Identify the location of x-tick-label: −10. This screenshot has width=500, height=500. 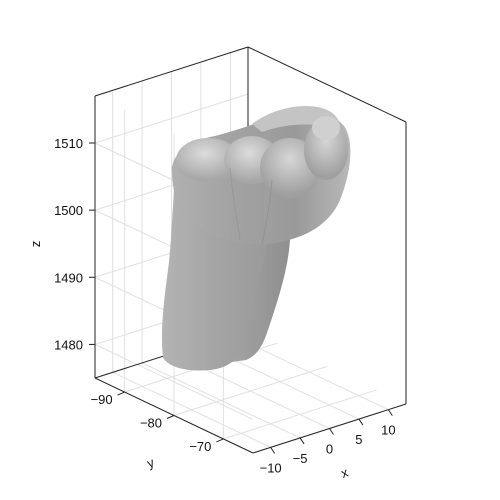
(271, 467).